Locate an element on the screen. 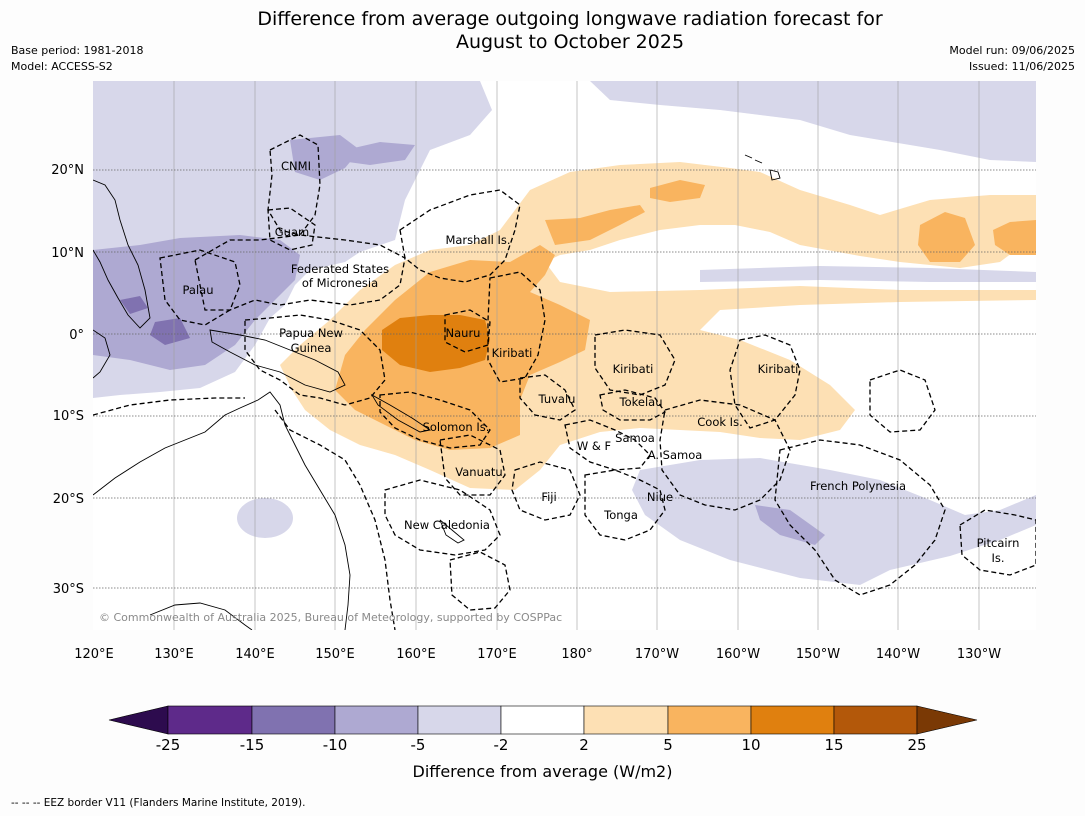  y-tick-label: 10°N is located at coordinates (67, 253).